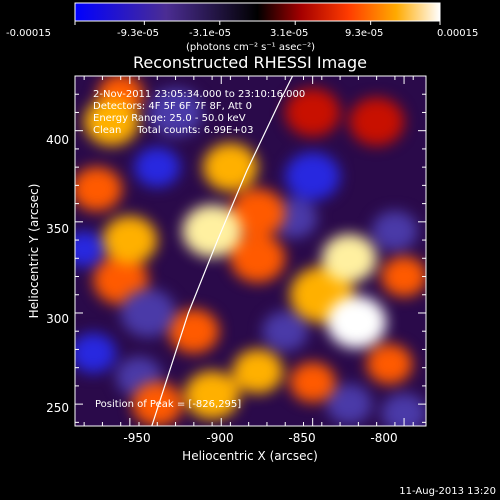  I want to click on colorbar-tick-label: 0.00015, so click(457, 33).